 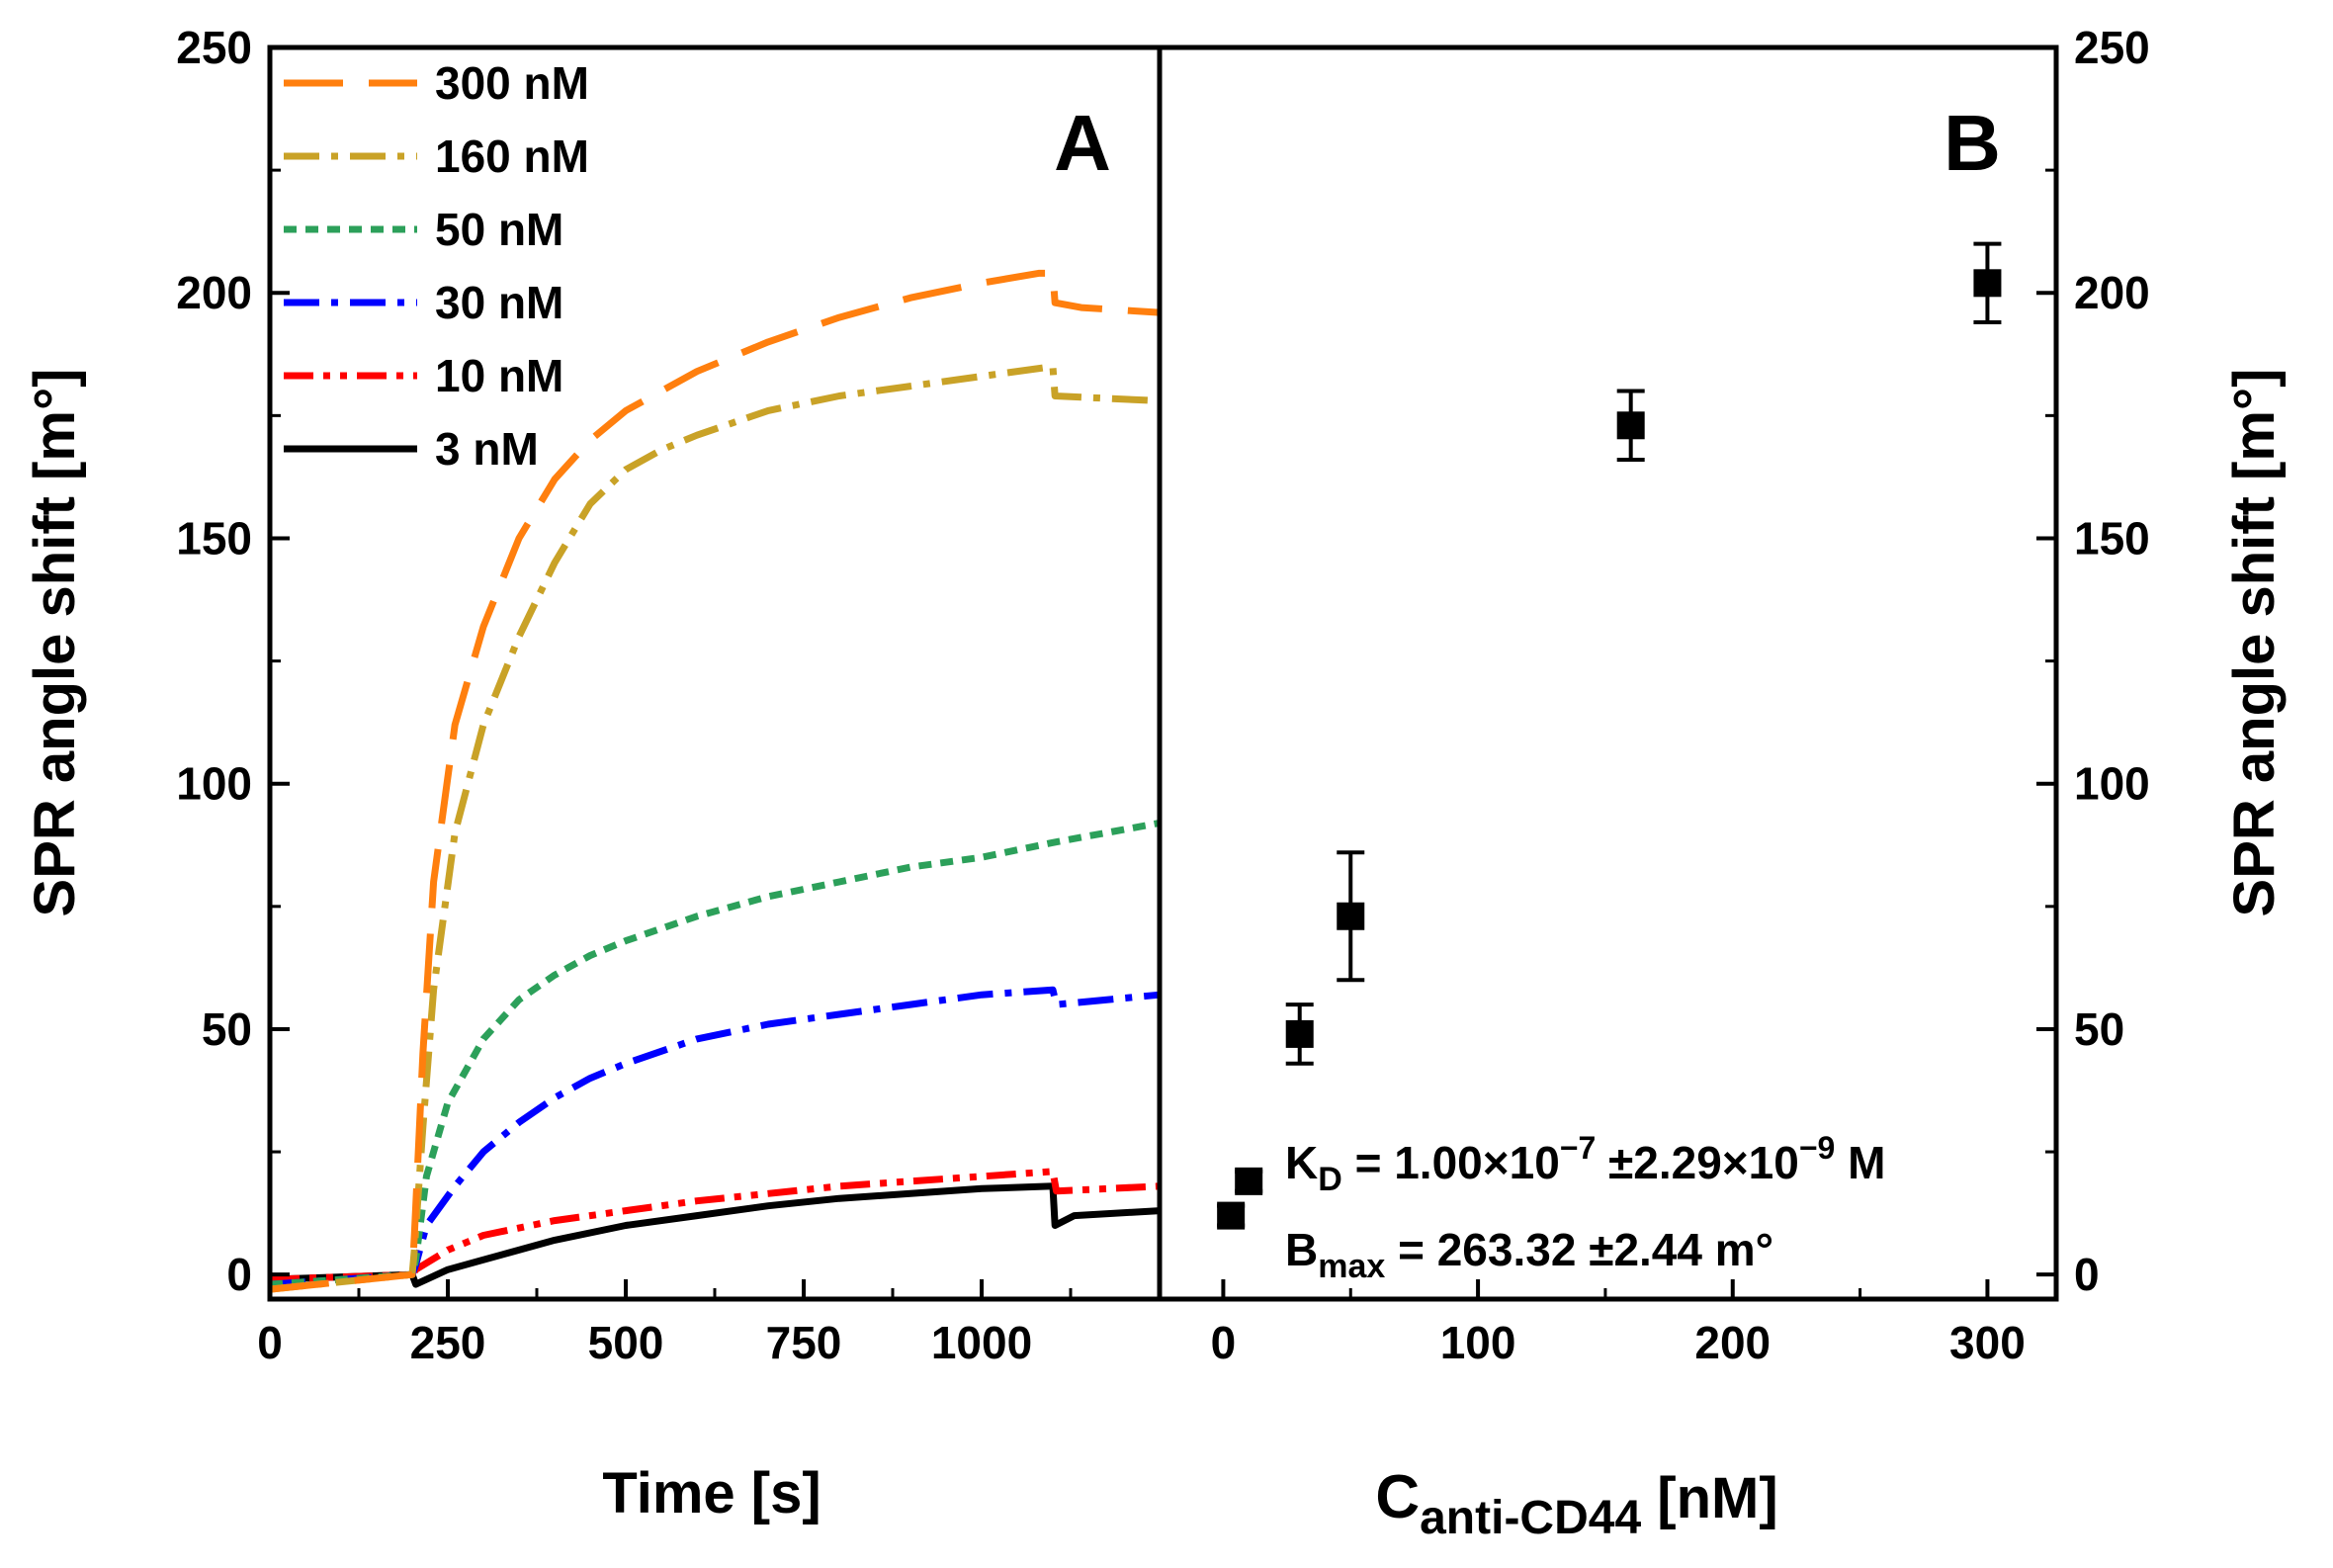 I want to click on series-line-50-nm, so click(x=715, y=1053).